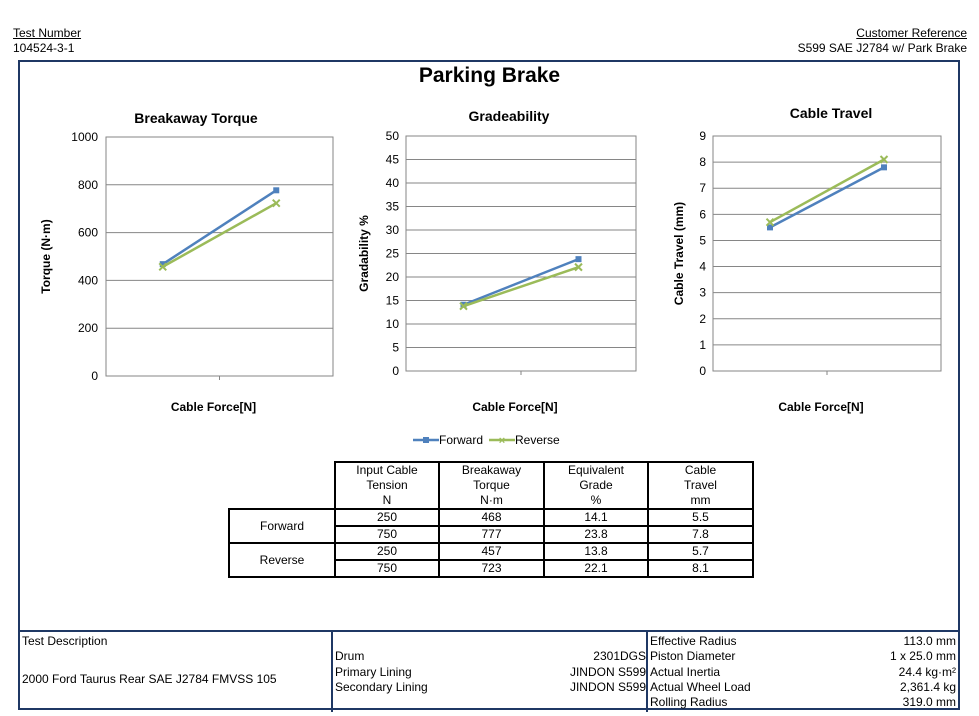 The image size is (979, 716). What do you see at coordinates (219, 235) in the screenshot?
I see `series-line-reverse` at bounding box center [219, 235].